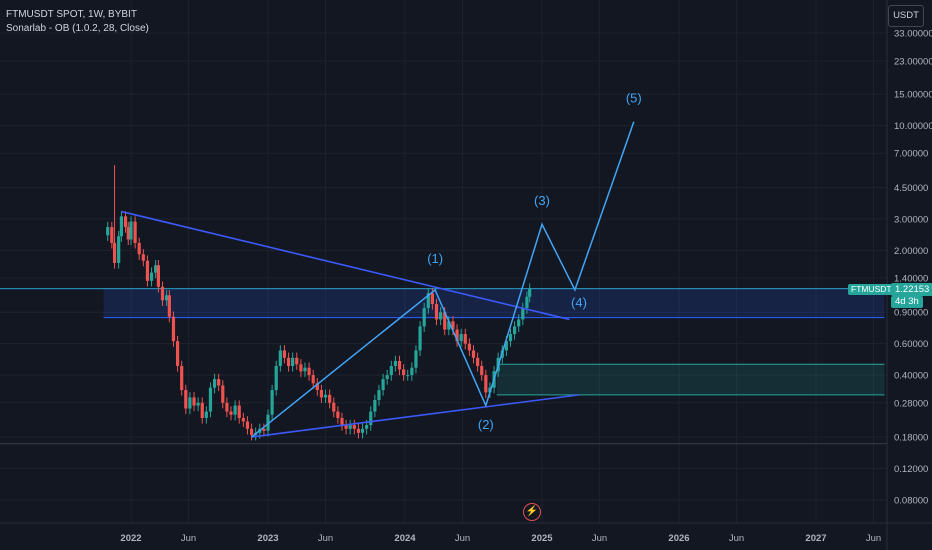 The image size is (932, 550). Describe the element at coordinates (494, 303) in the screenshot. I see `ob-upper` at that location.